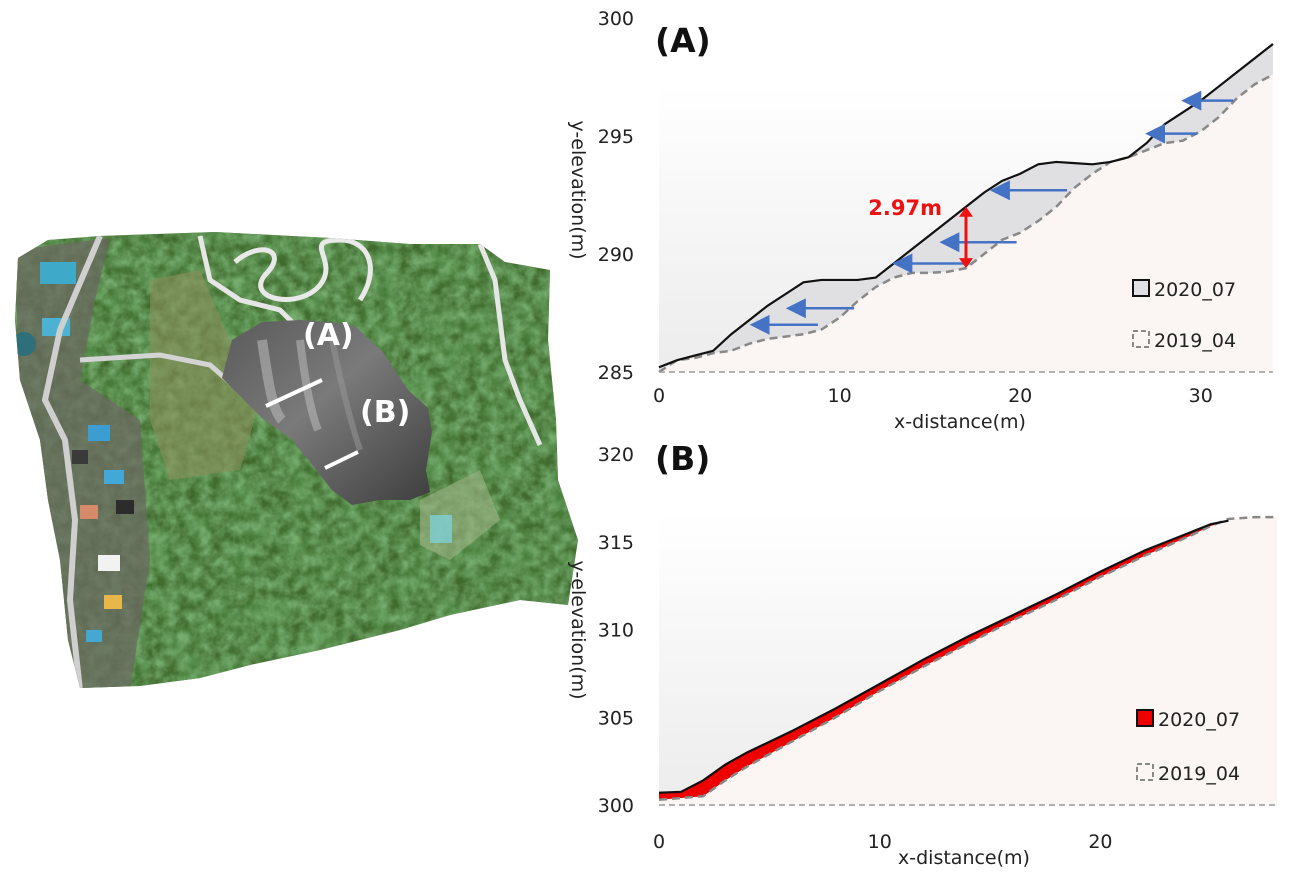  I want to click on chart-a-displacement-label: 2.97m, so click(905, 208).